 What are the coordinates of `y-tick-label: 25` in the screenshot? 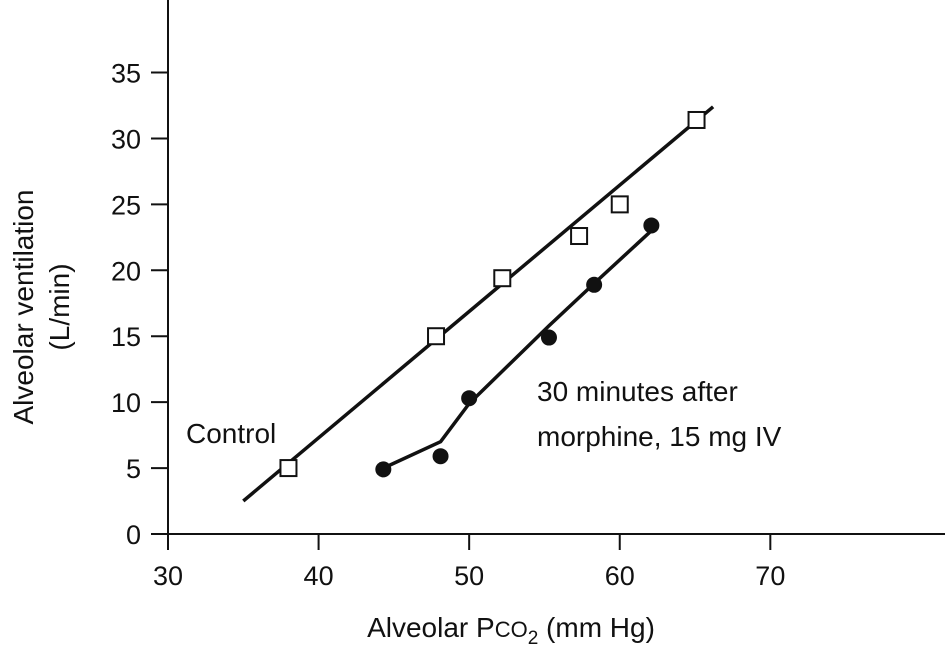 It's located at (126, 205).